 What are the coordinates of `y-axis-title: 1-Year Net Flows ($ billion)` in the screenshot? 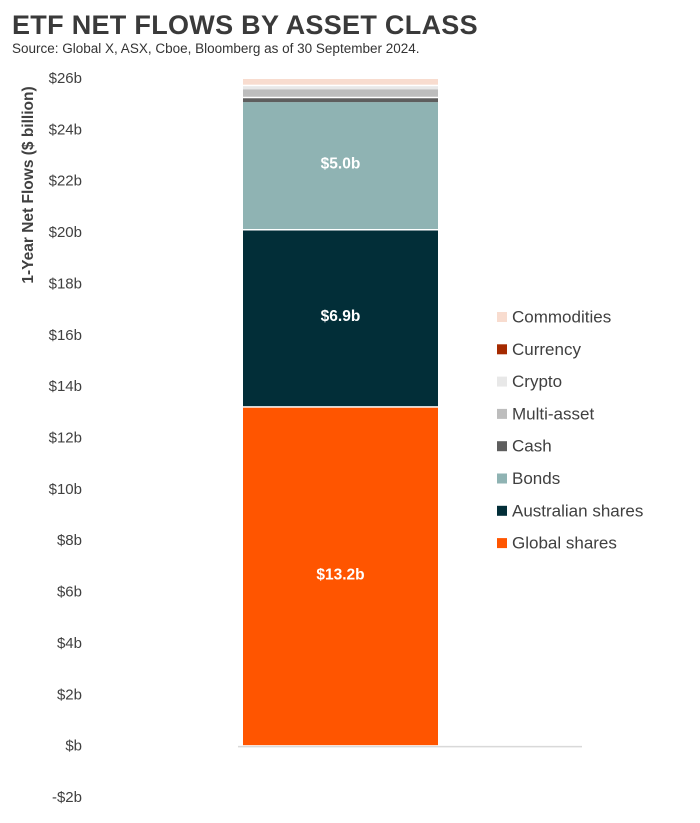 It's located at (28, 184).